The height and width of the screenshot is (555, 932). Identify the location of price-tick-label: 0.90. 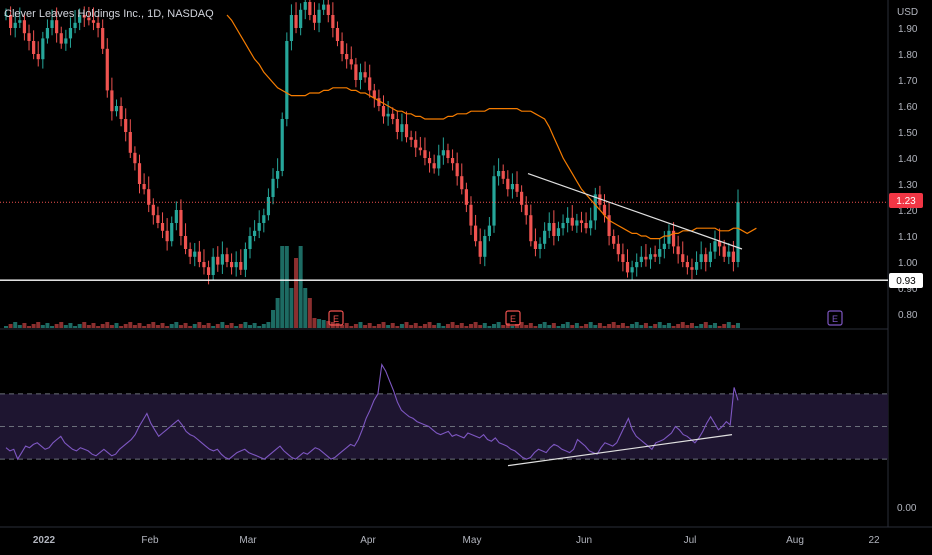
(908, 289).